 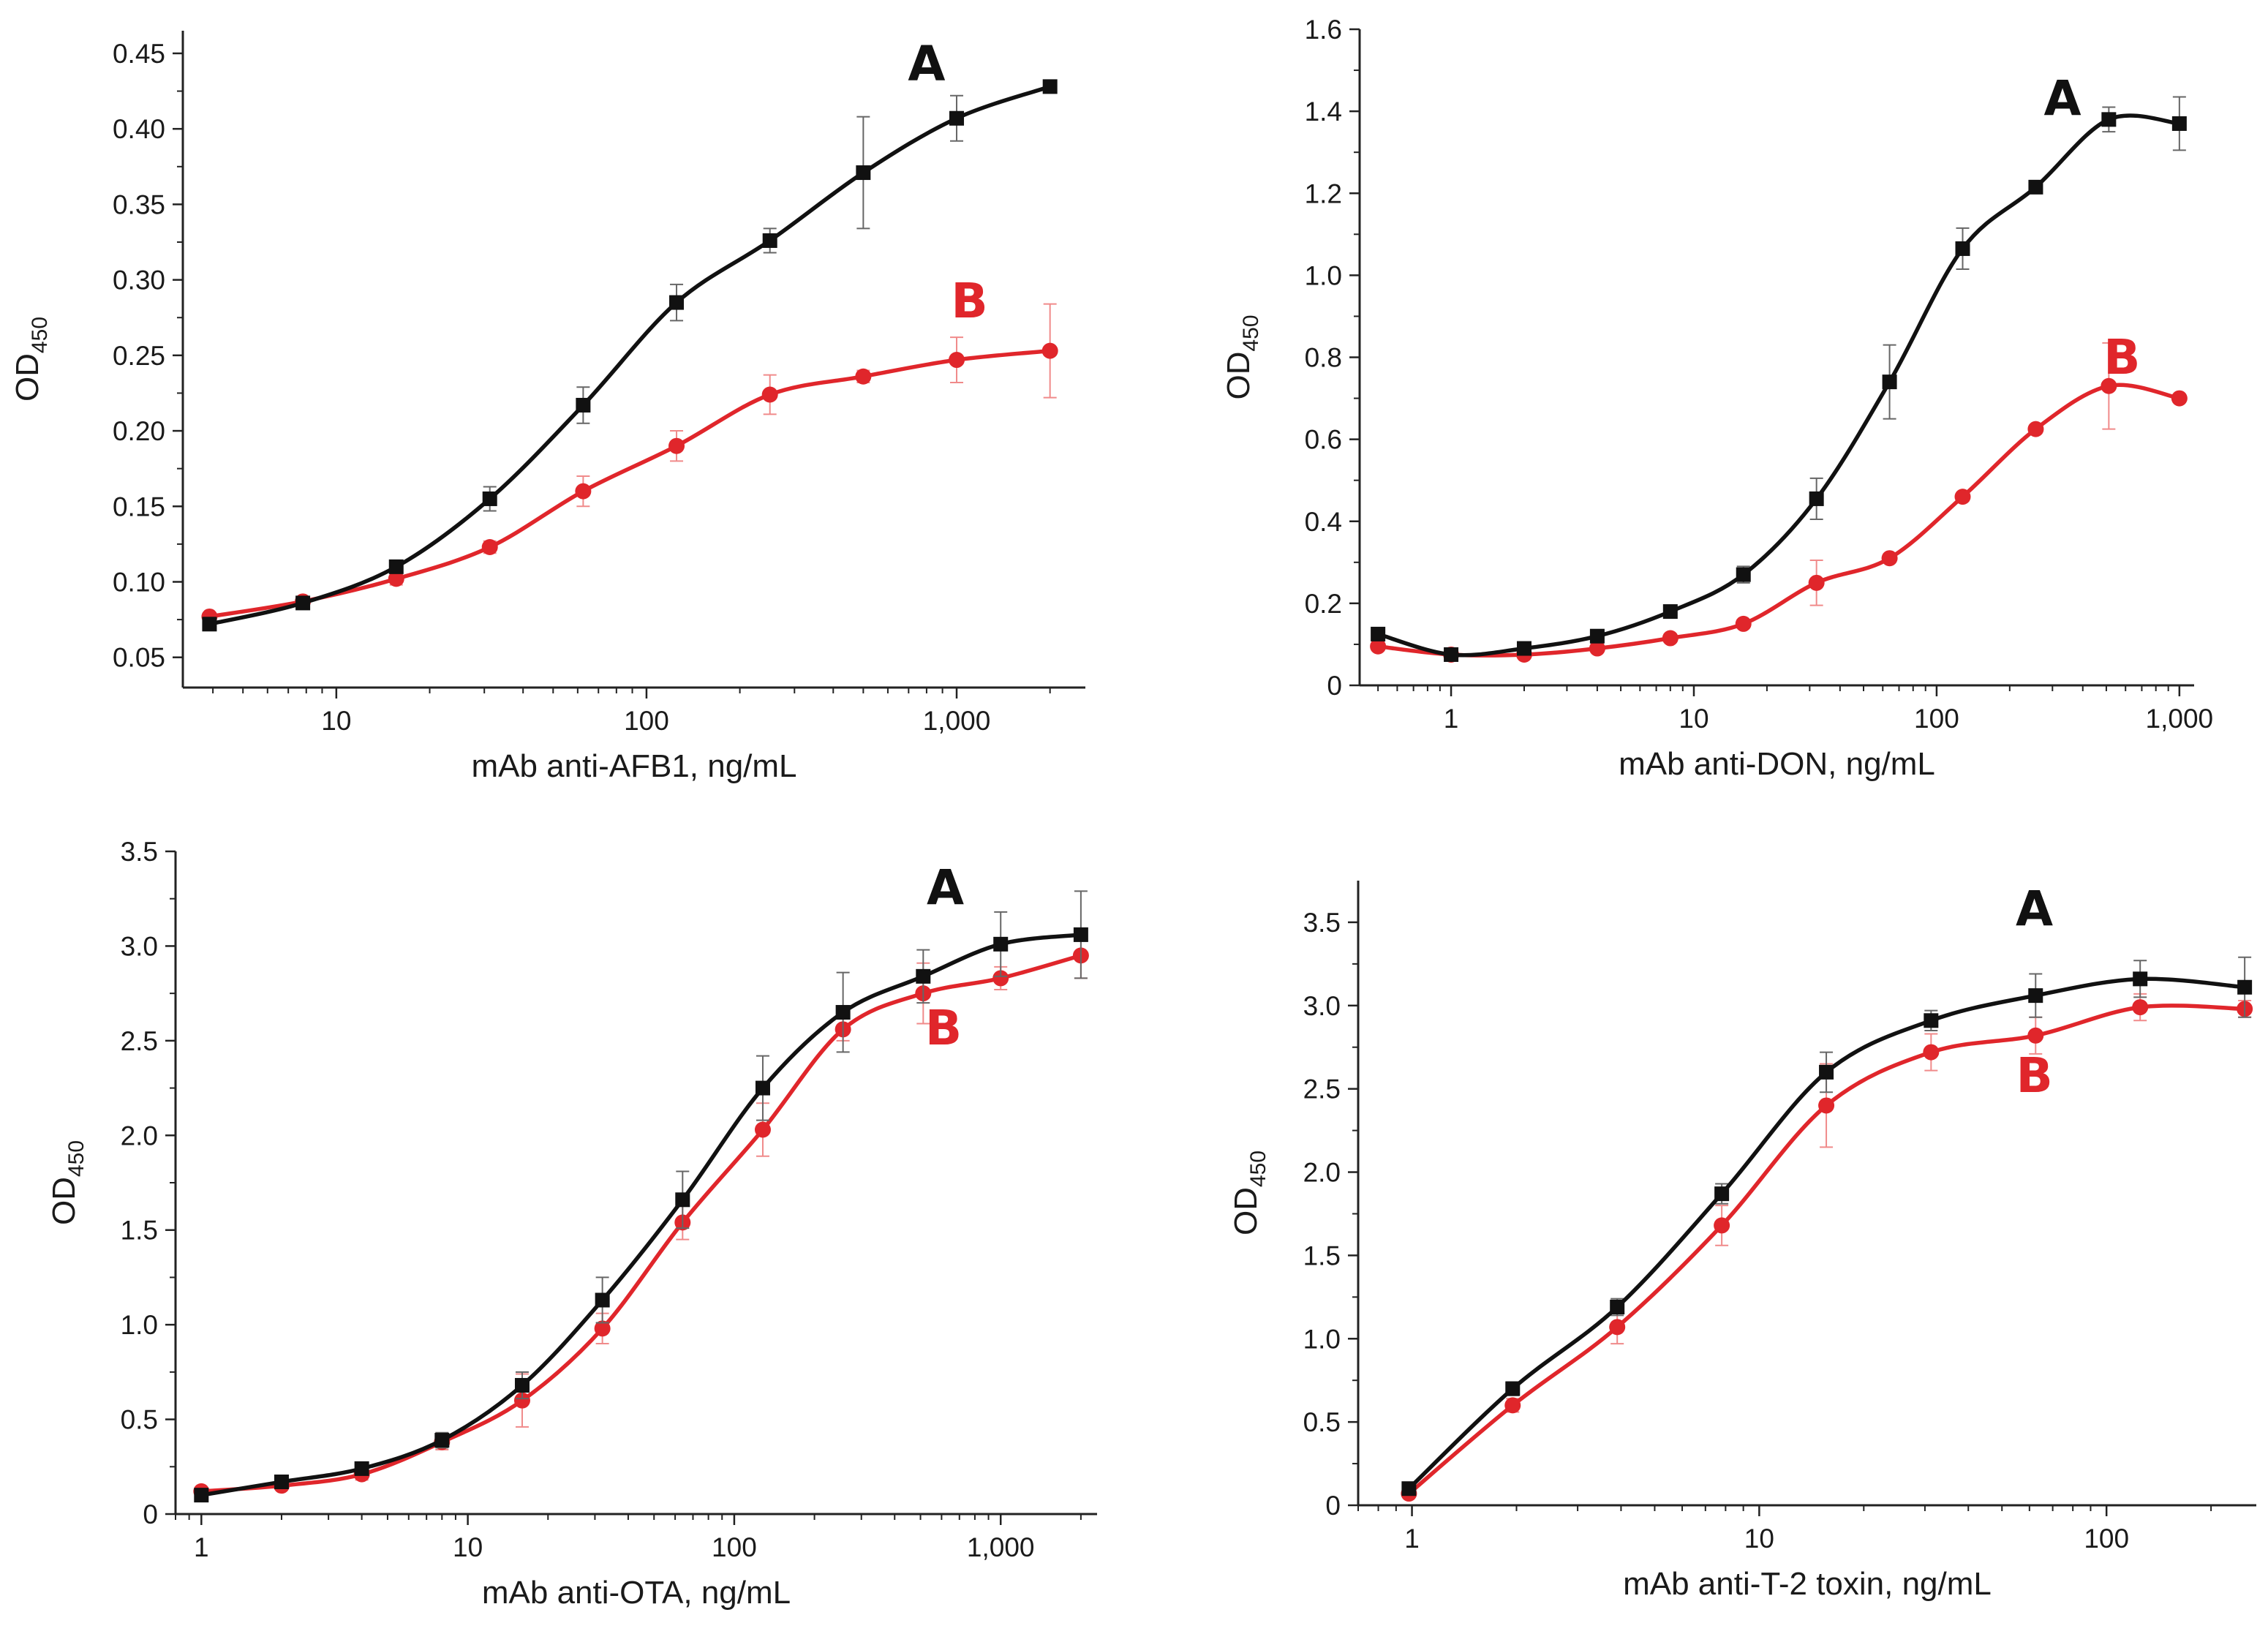 What do you see at coordinates (139, 54) in the screenshot?
I see `y-tick-label: 0.45` at bounding box center [139, 54].